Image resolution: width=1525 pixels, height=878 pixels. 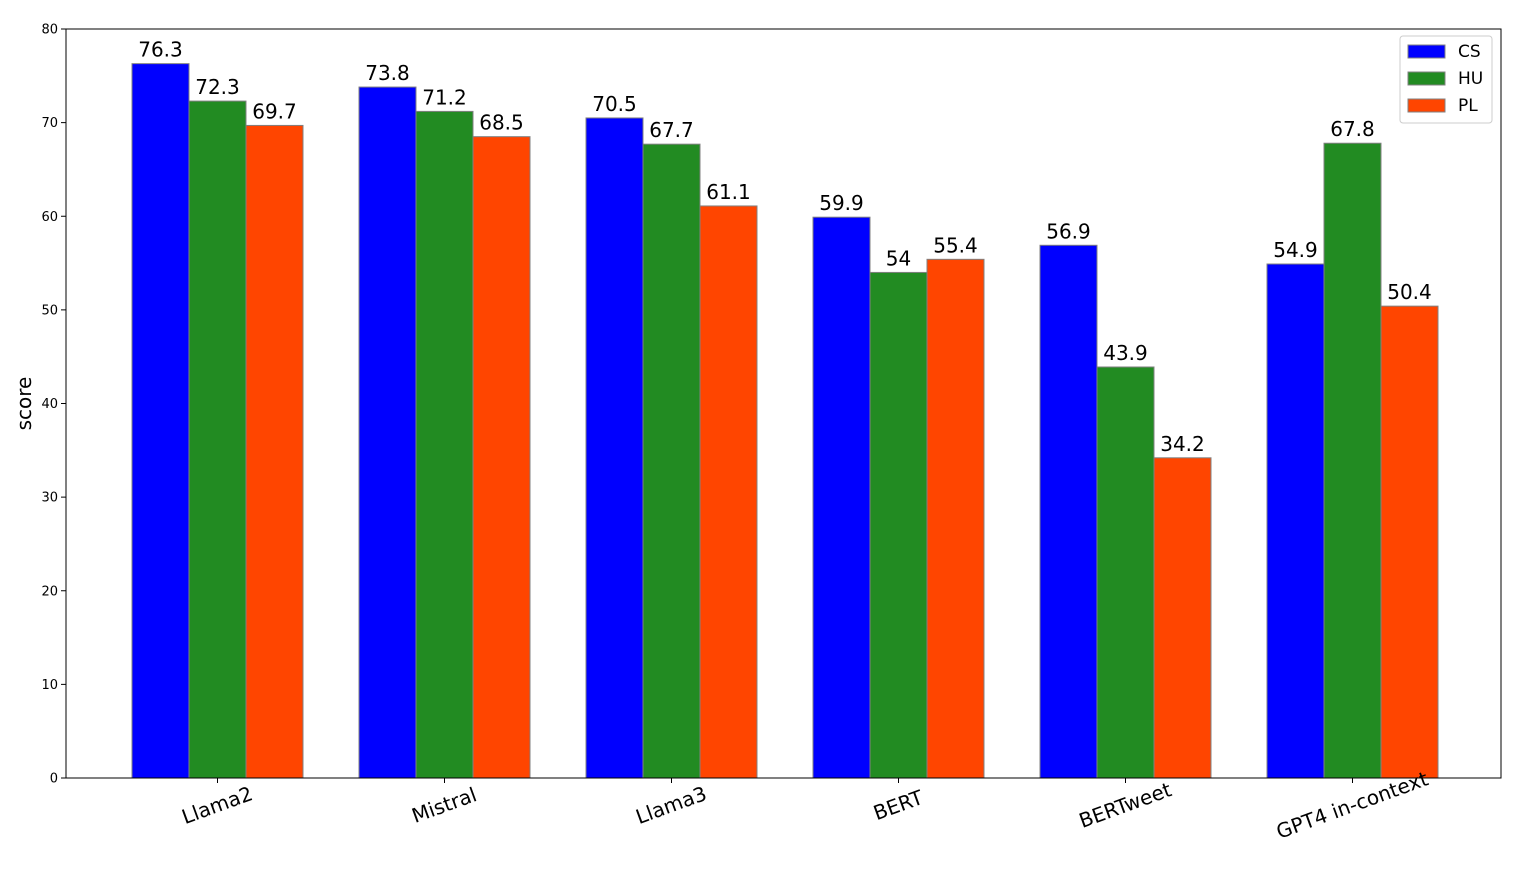 I want to click on legend: CS HU PL, so click(x=1446, y=79).